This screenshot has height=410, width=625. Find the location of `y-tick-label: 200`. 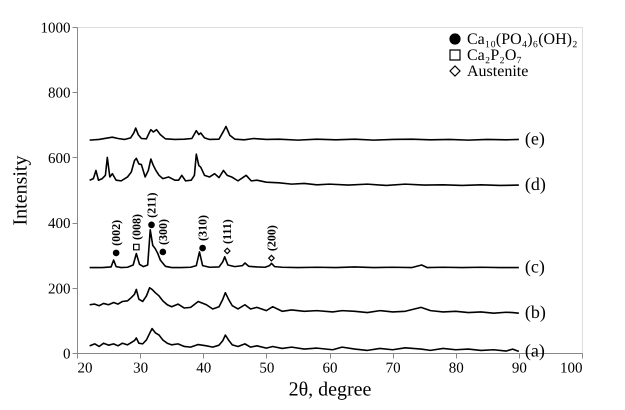

y-tick-label: 200 is located at coordinates (59, 289).